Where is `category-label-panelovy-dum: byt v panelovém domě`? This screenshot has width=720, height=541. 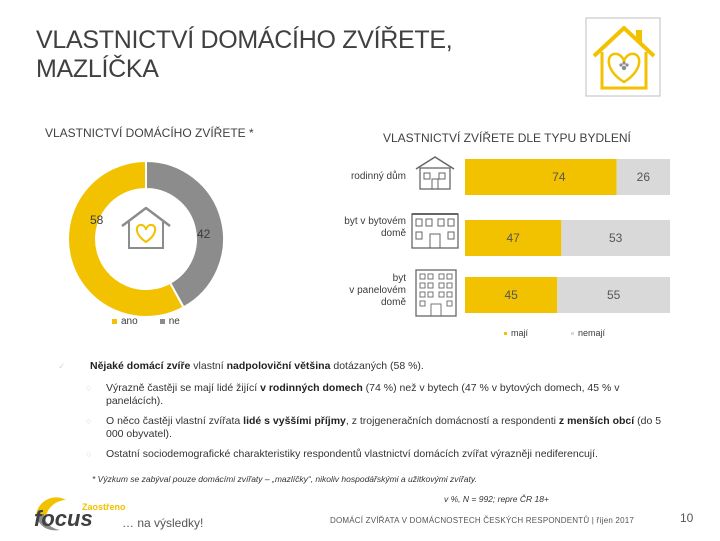 category-label-panelovy-dum: byt v panelovém domě is located at coordinates (361, 291).